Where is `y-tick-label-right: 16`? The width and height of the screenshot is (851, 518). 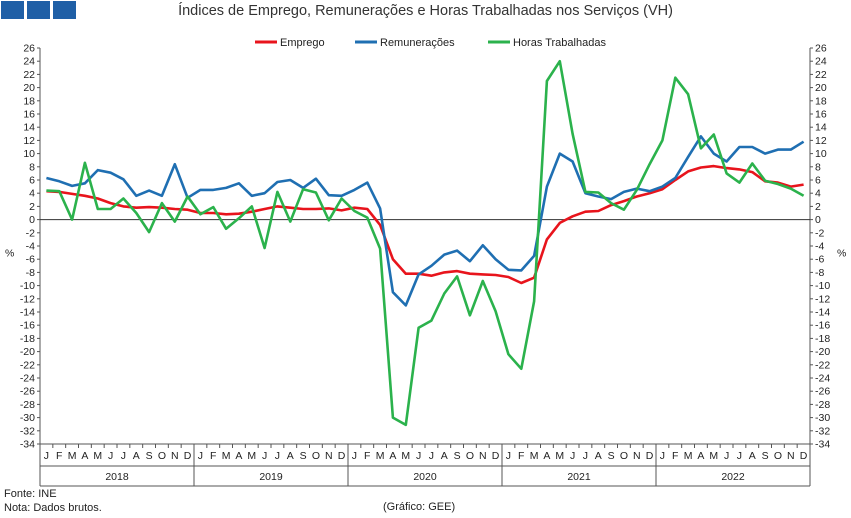 y-tick-label-right: 16 is located at coordinates (821, 115).